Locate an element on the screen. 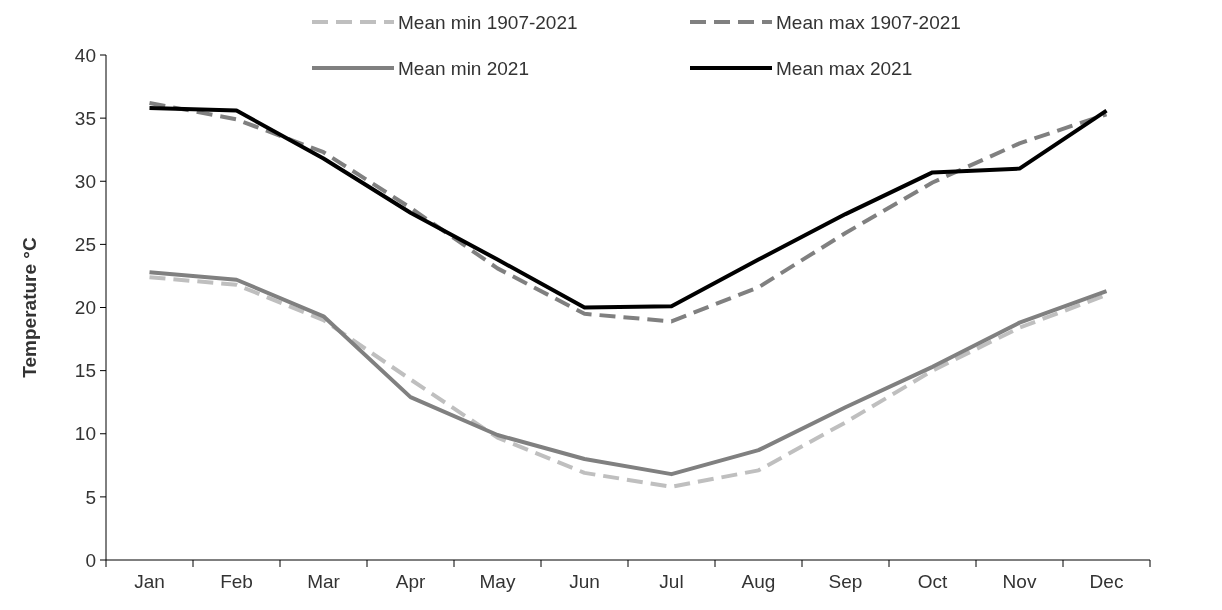 The image size is (1222, 610). y-tick-label: 10 is located at coordinates (85, 434).